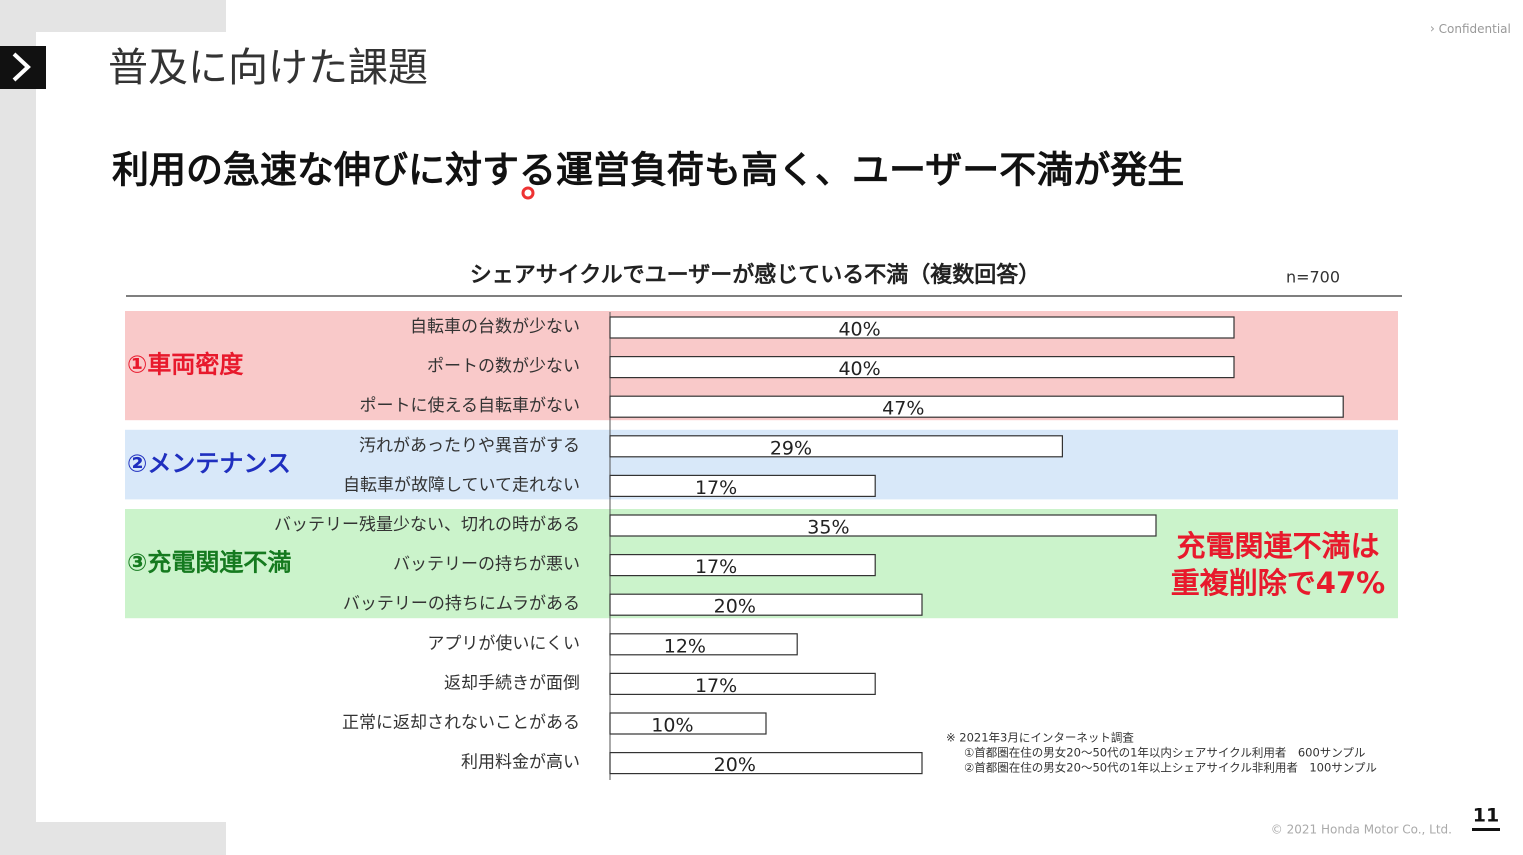 This screenshot has width=1523, height=855. Describe the element at coordinates (1170, 768) in the screenshot. I see `footnote: ②首都圏在住の男女20～50代の1年以上シェアサイクル非利用者 100サンプル` at that location.